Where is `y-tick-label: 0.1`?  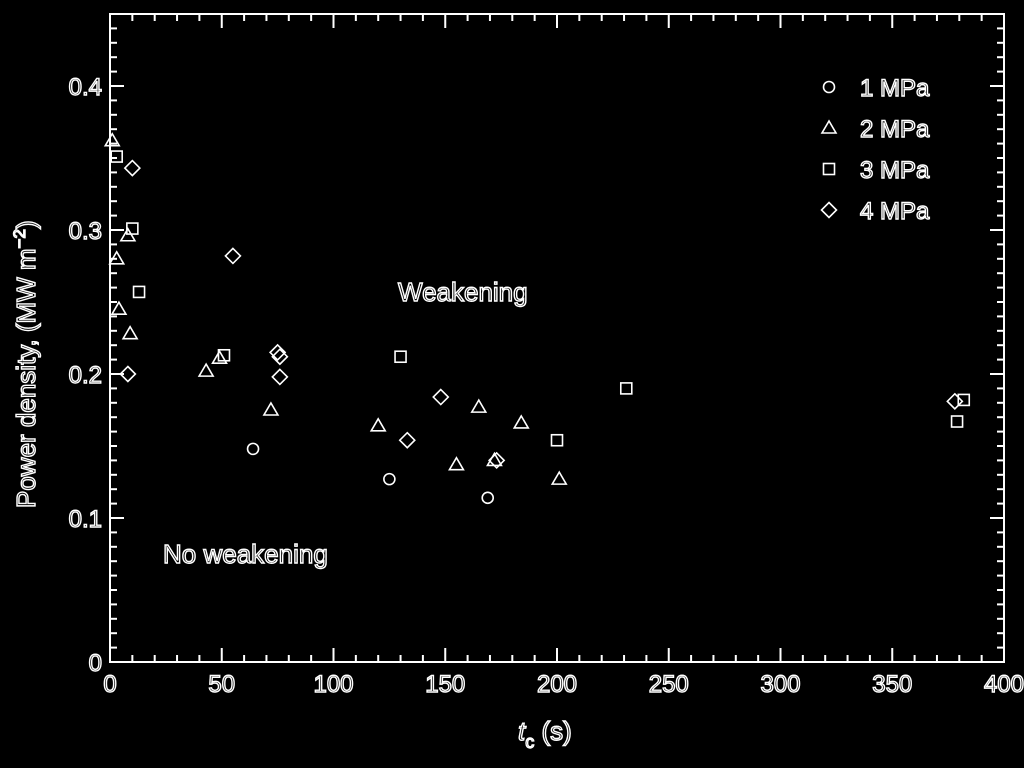
y-tick-label: 0.1 is located at coordinates (85, 519).